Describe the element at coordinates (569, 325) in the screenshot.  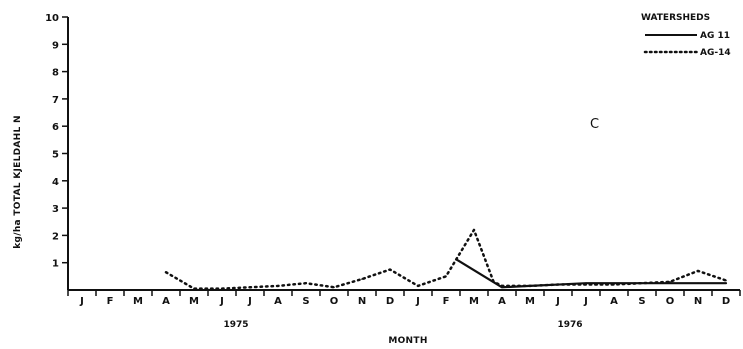
I see `year-label-1976: 1976` at that location.